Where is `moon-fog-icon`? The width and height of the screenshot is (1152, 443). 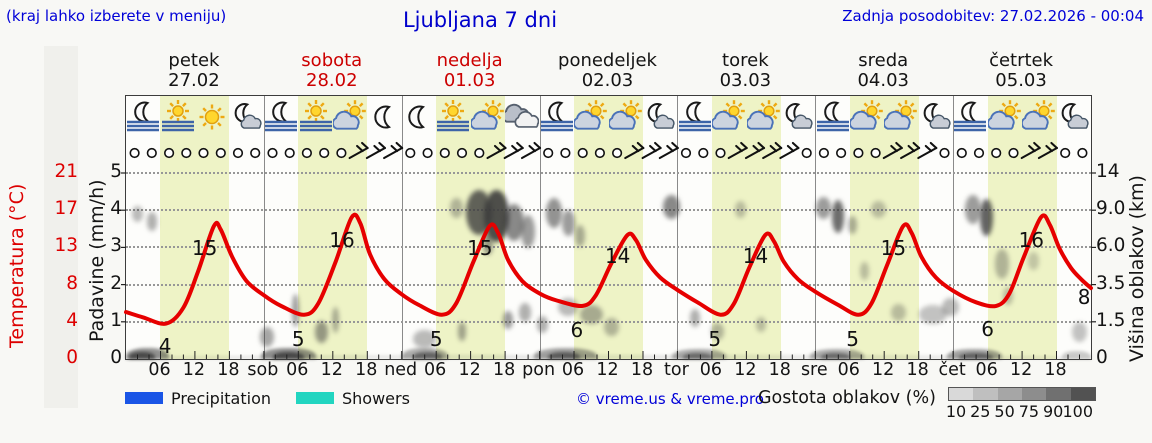 moon-fog-icon is located at coordinates (833, 117).